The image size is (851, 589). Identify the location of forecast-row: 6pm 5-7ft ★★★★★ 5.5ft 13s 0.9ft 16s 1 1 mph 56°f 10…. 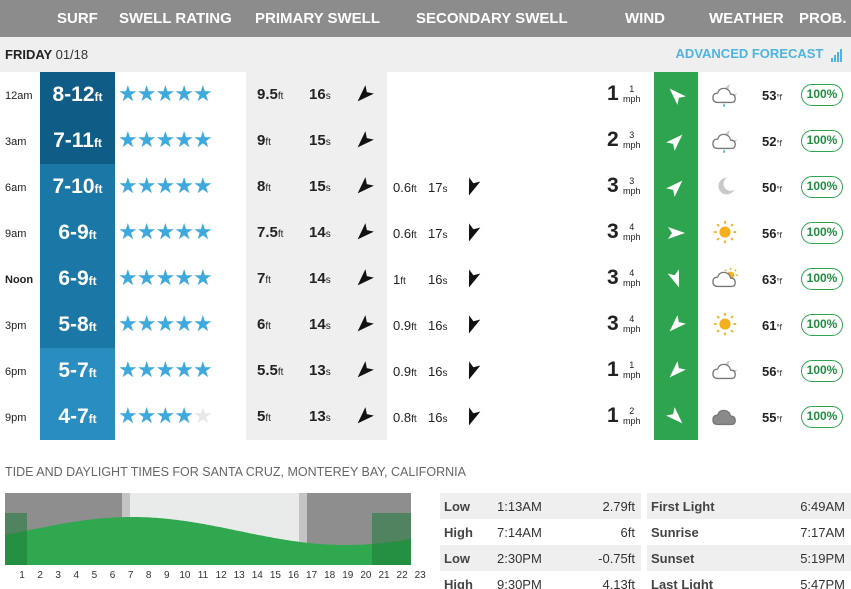
(425, 371).